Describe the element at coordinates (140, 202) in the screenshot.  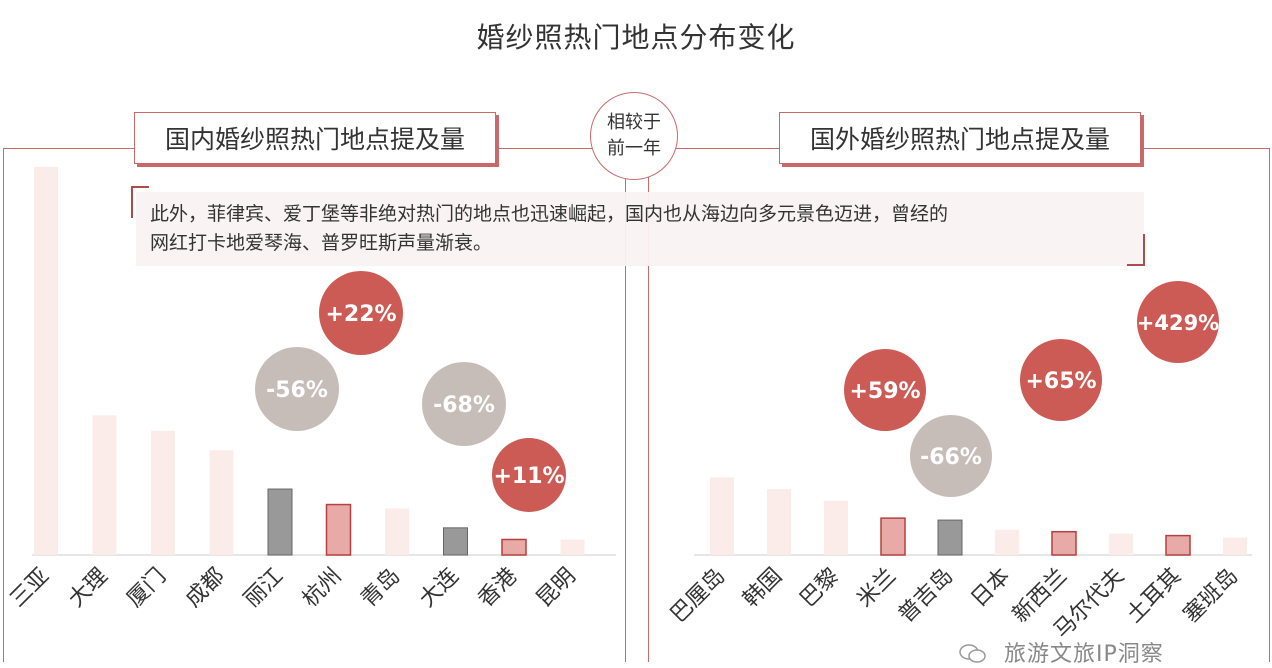
I see `note-corner-top-left` at that location.